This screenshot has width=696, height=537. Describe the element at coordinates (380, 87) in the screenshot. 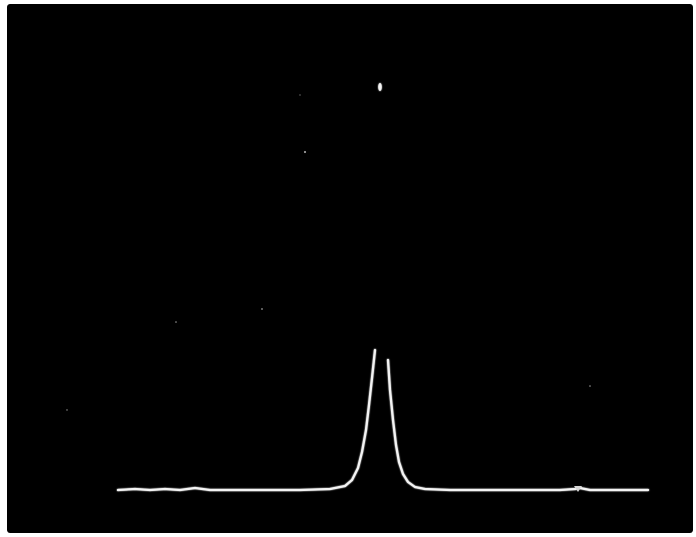

I see `peak-top-dot` at that location.